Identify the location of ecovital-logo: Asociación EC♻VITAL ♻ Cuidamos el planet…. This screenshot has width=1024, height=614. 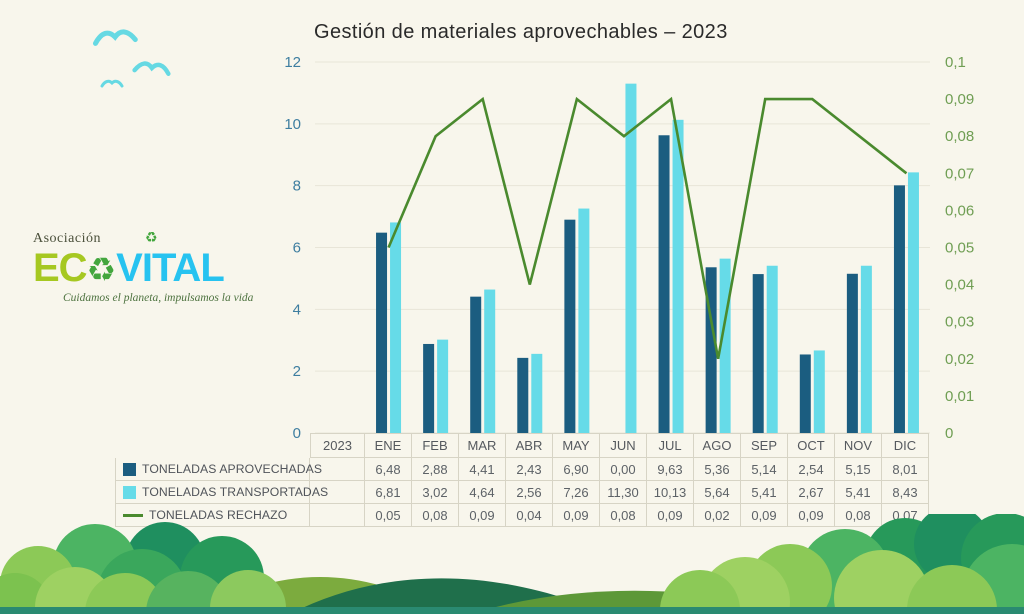
(153, 267).